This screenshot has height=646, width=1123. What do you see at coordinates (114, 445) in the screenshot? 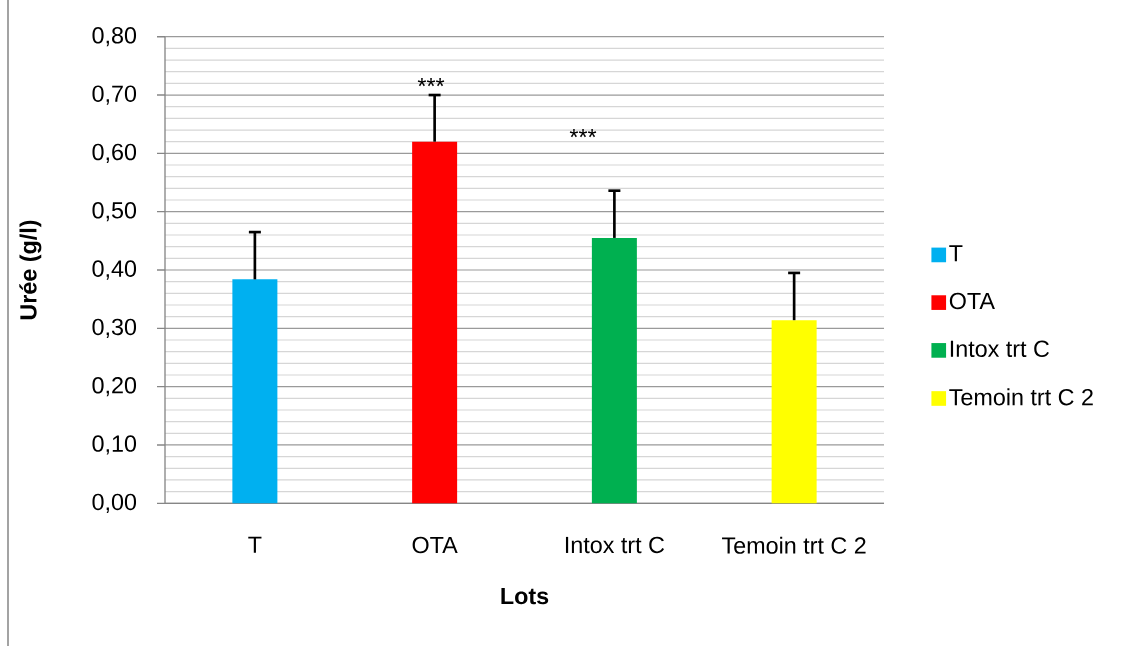
I see `y-tick-label: 0,10` at bounding box center [114, 445].